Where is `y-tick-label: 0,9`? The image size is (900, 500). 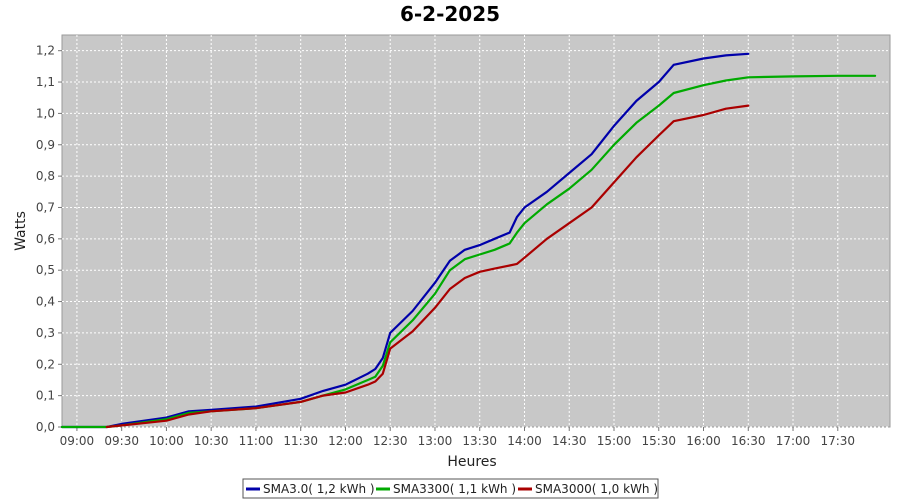
y-tick-label: 0,9 is located at coordinates (45, 145).